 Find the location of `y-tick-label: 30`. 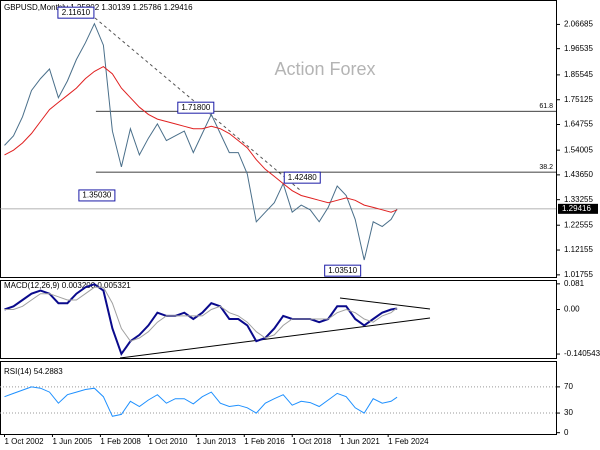

y-tick-label: 30 is located at coordinates (568, 412).